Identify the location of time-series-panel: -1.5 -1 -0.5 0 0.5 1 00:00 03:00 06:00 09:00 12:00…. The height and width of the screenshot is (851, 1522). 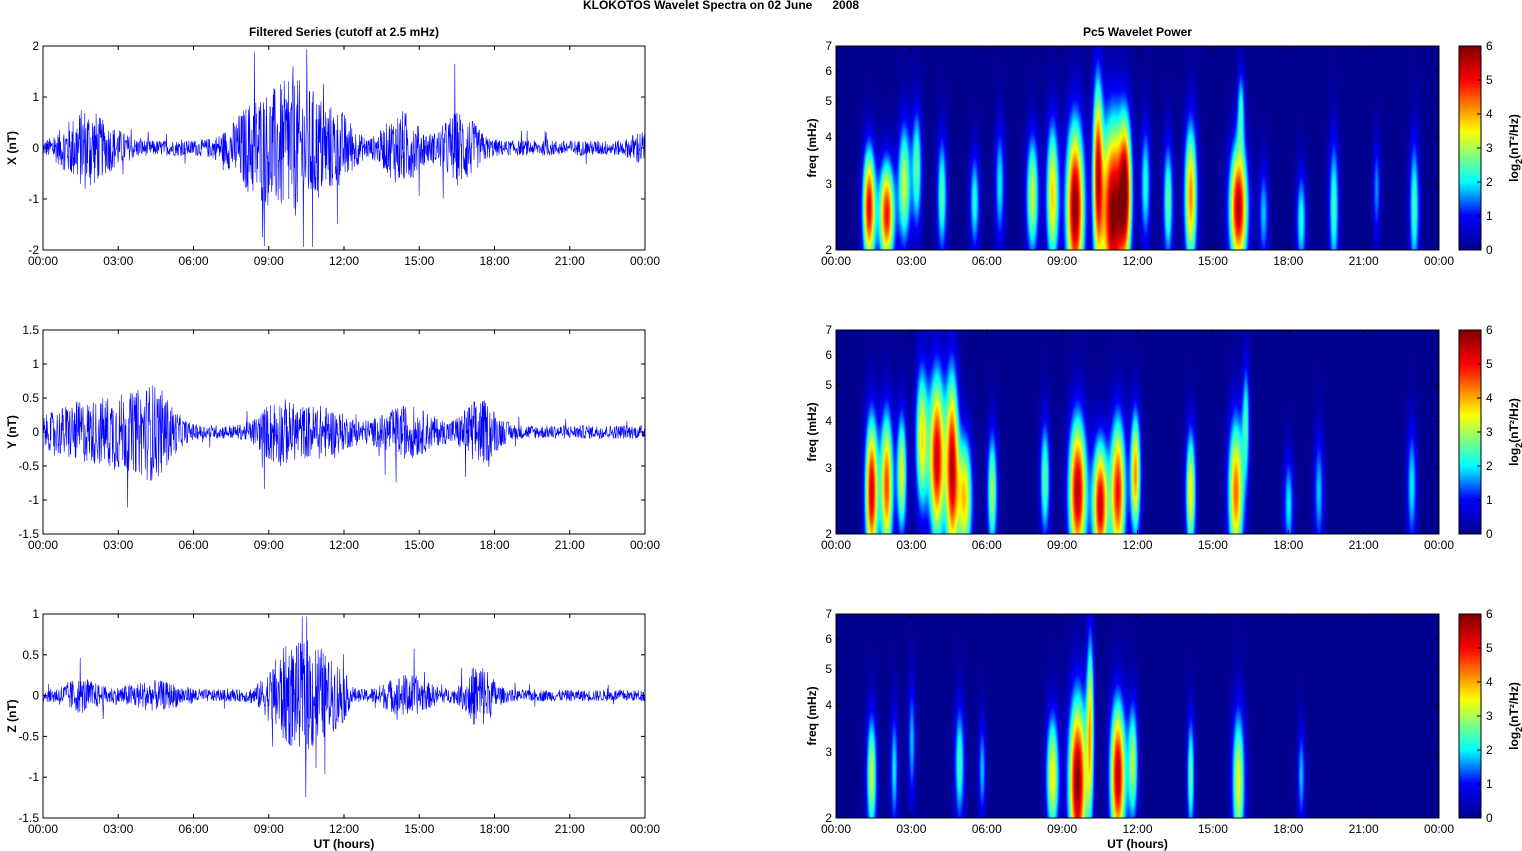
(332, 729).